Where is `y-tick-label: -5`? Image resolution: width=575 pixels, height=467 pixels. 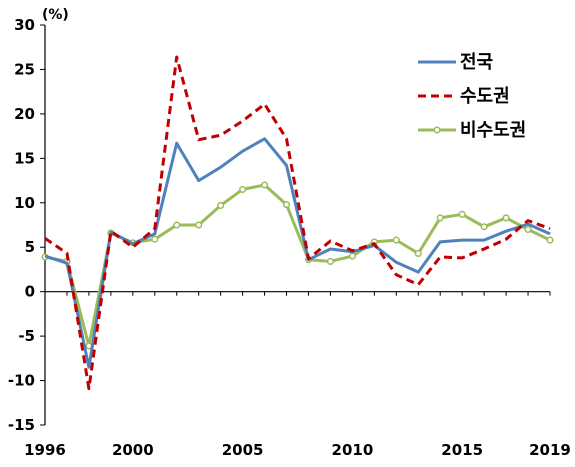 y-tick-label: -5 is located at coordinates (26, 336).